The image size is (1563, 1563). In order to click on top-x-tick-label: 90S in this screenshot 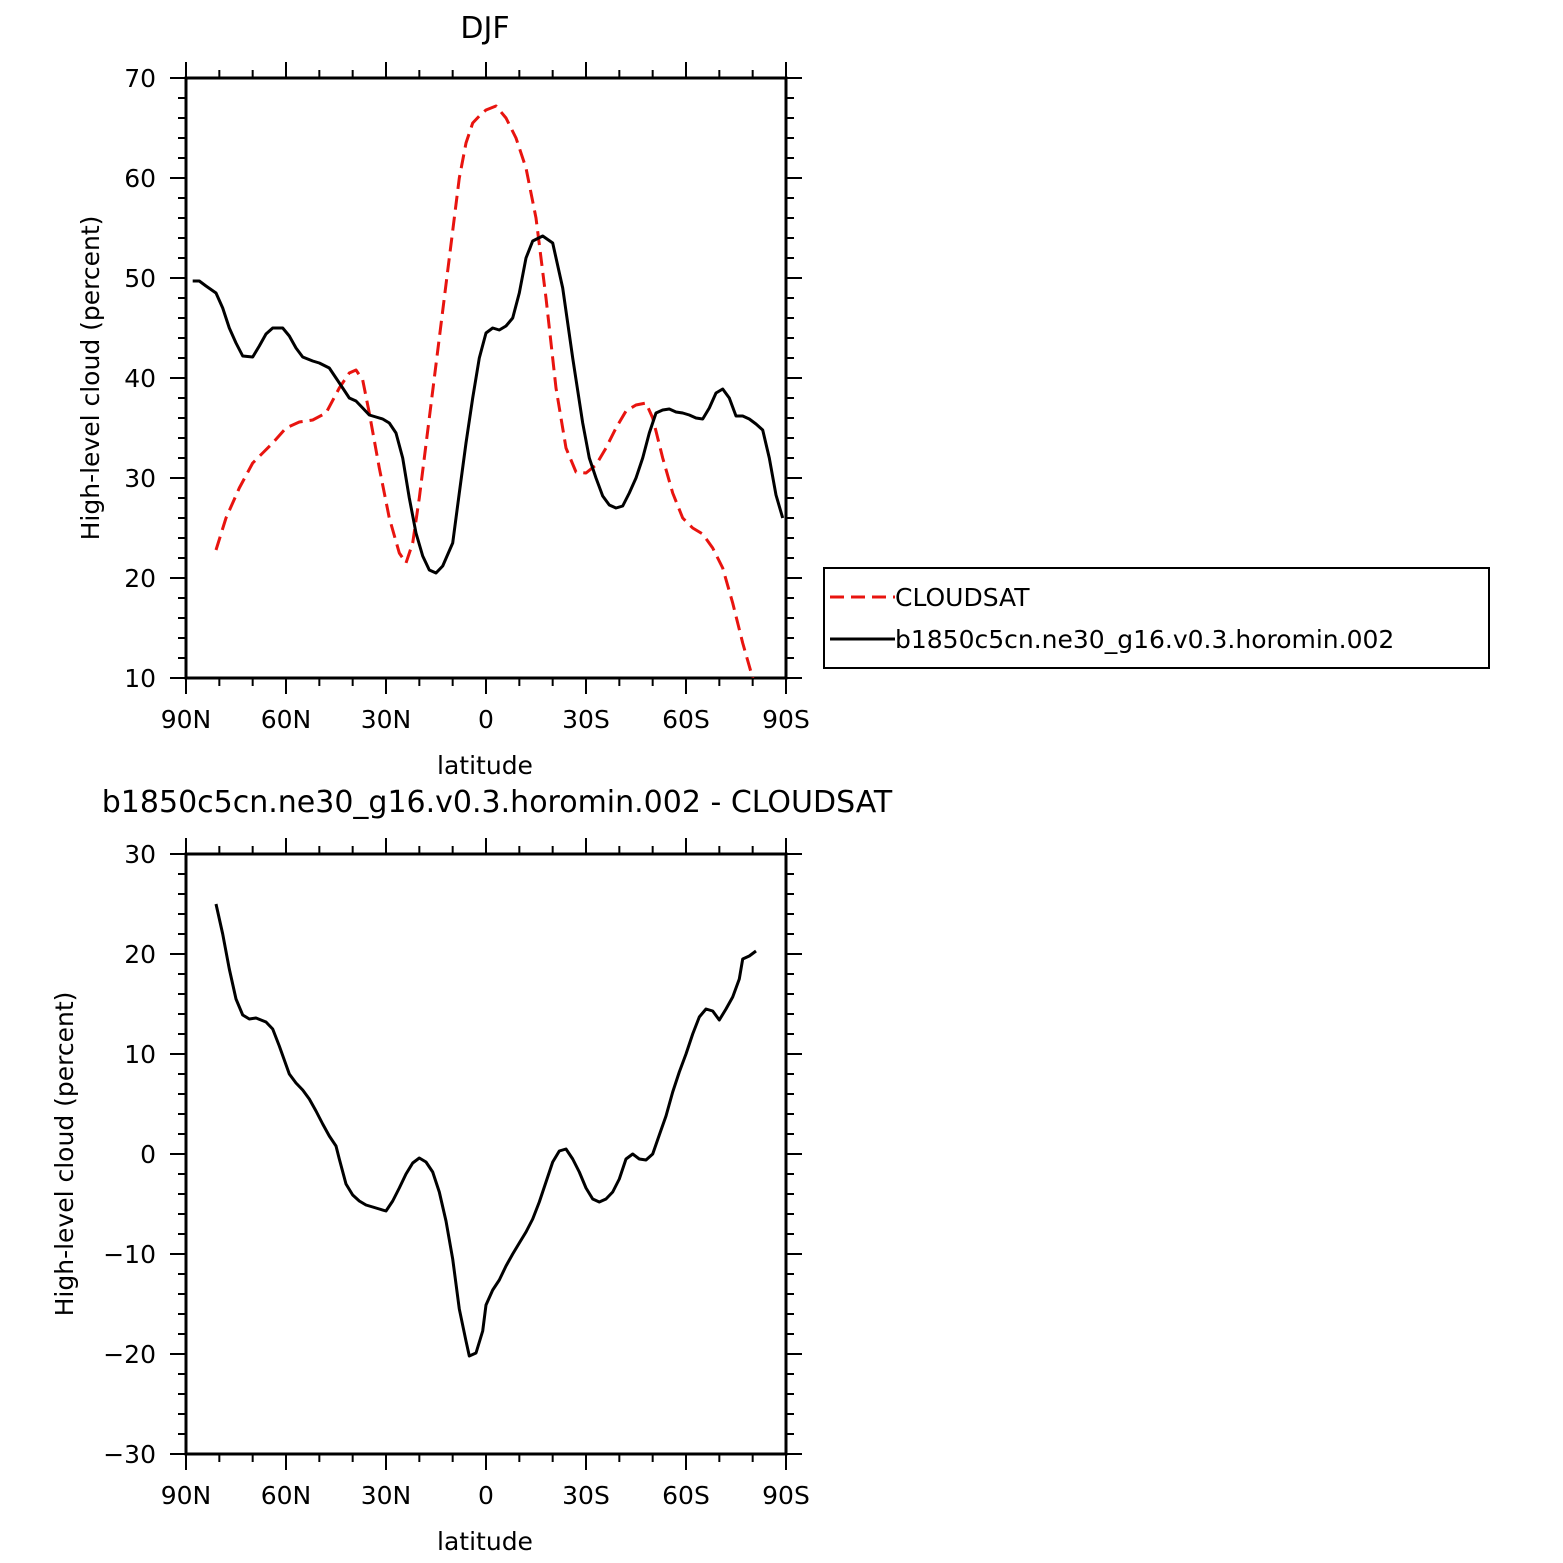, I will do `click(786, 719)`.